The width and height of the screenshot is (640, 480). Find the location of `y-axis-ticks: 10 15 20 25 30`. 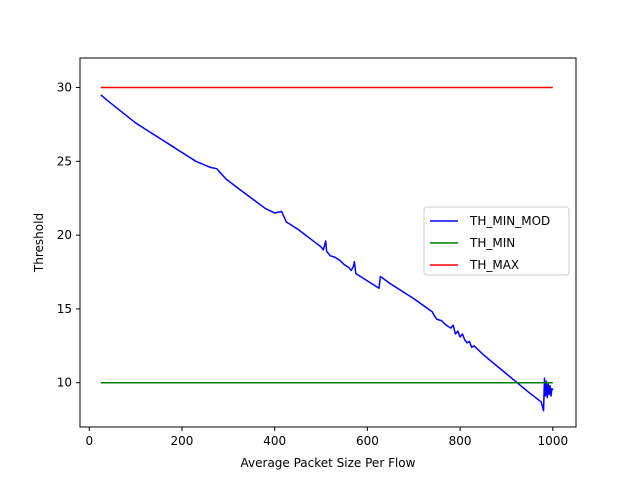

y-axis-ticks: 10 15 20 25 30 is located at coordinates (68, 235).